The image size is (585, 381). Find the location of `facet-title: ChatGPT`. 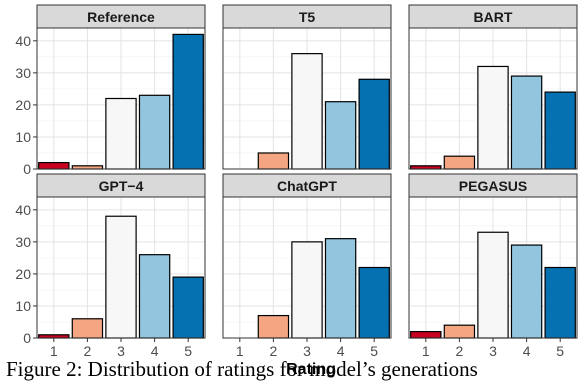

facet-title: ChatGPT is located at coordinates (307, 186).